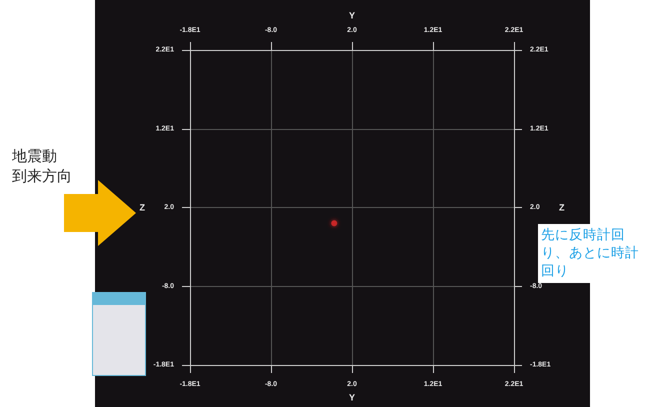 This screenshot has height=407, width=664. Describe the element at coordinates (42, 166) in the screenshot. I see `text: 地震動到来方向` at that location.